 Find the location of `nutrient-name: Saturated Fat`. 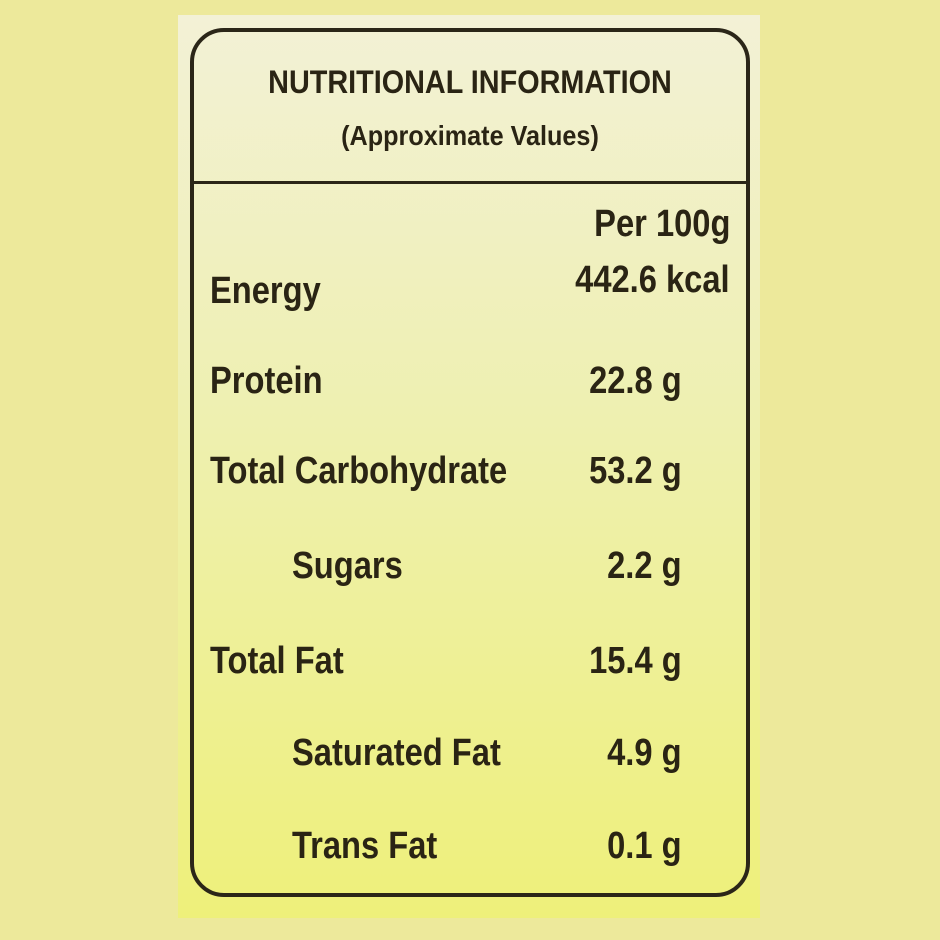

nutrient-name: Saturated Fat is located at coordinates (396, 753).